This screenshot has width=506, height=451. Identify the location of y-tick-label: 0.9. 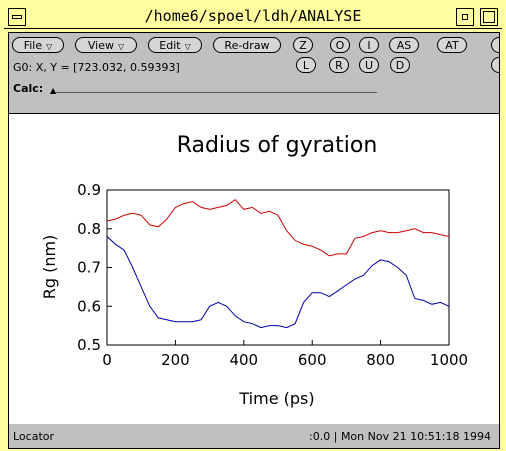
(89, 190).